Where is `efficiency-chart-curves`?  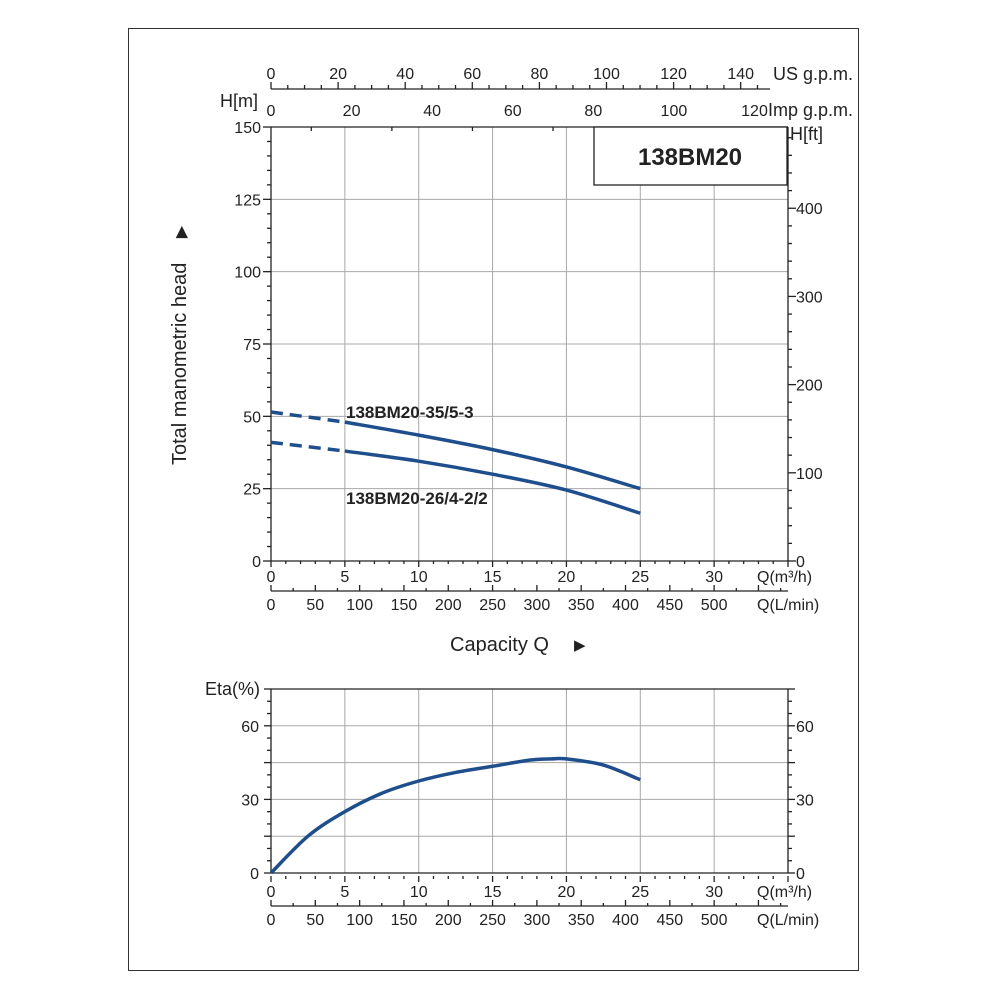 efficiency-chart-curves is located at coordinates (455, 815).